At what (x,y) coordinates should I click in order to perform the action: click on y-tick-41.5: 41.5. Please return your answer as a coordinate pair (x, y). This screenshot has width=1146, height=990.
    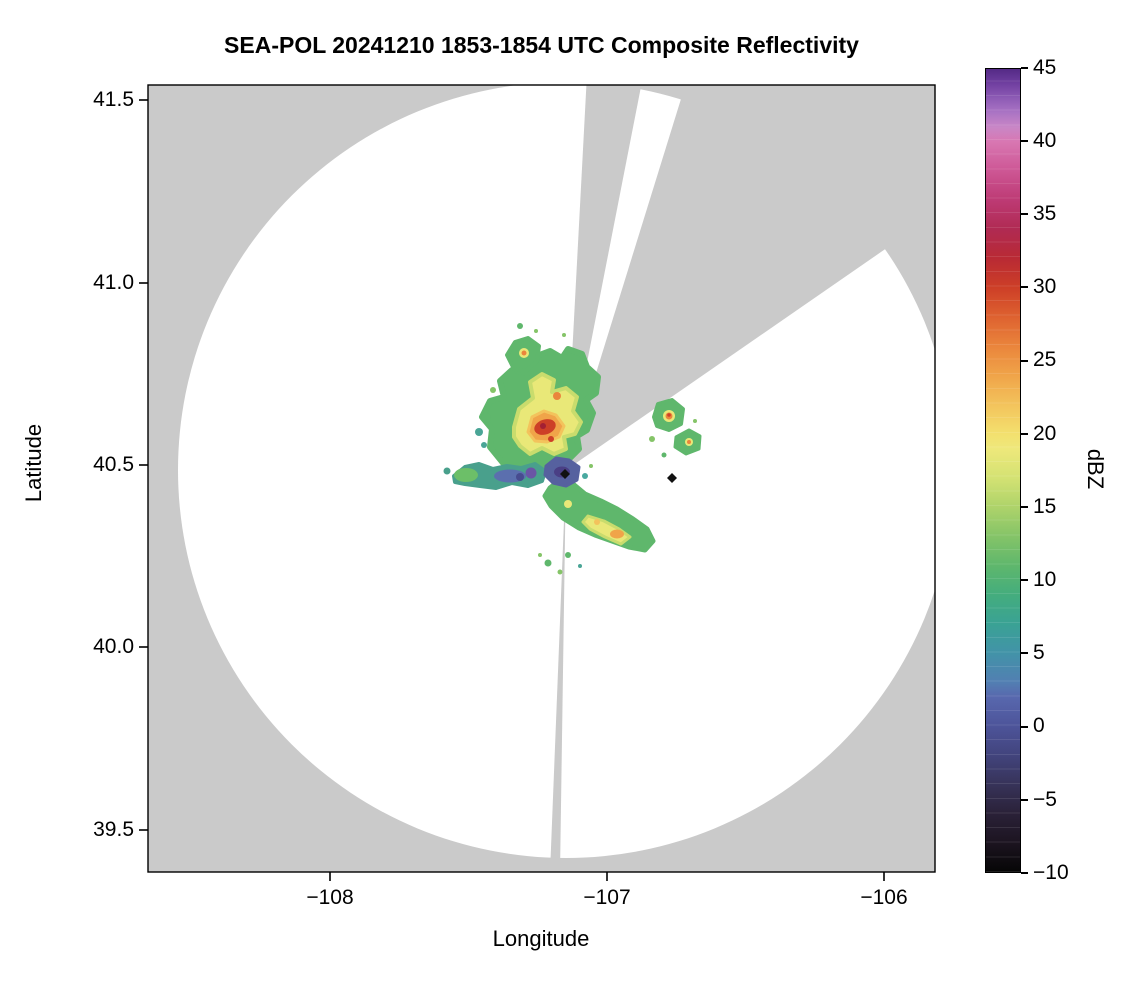
    Looking at the image, I should click on (113, 99).